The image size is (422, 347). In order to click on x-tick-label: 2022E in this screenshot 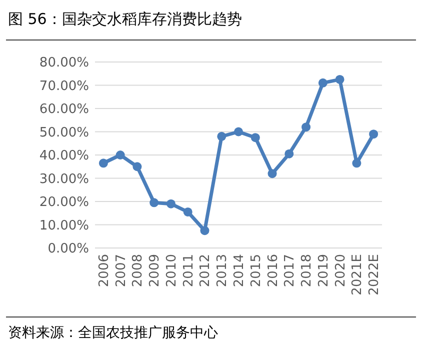, I will do `click(374, 275)`.